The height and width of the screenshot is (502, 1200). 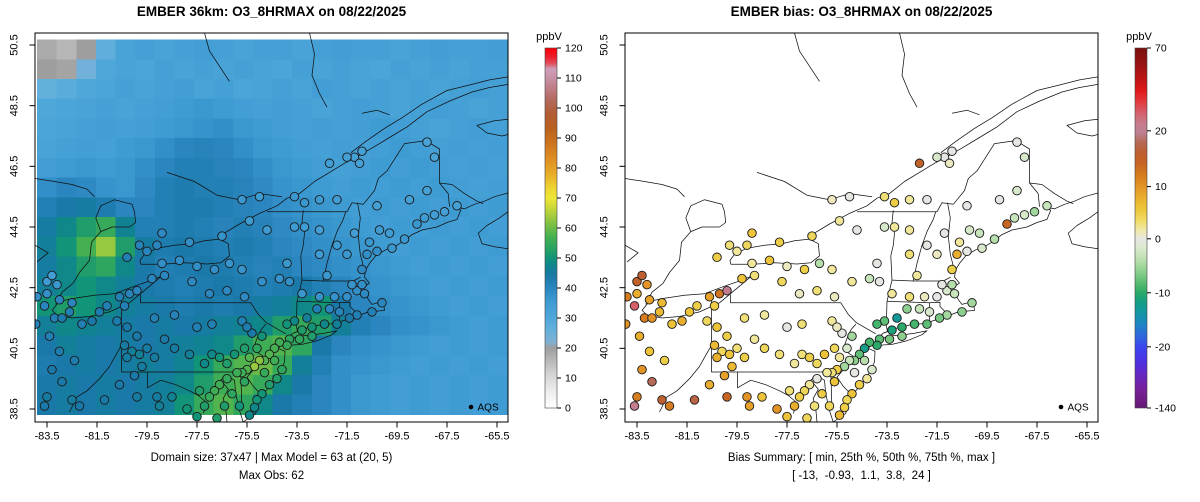 What do you see at coordinates (1161, 187) in the screenshot?
I see `svg-text: 10` at bounding box center [1161, 187].